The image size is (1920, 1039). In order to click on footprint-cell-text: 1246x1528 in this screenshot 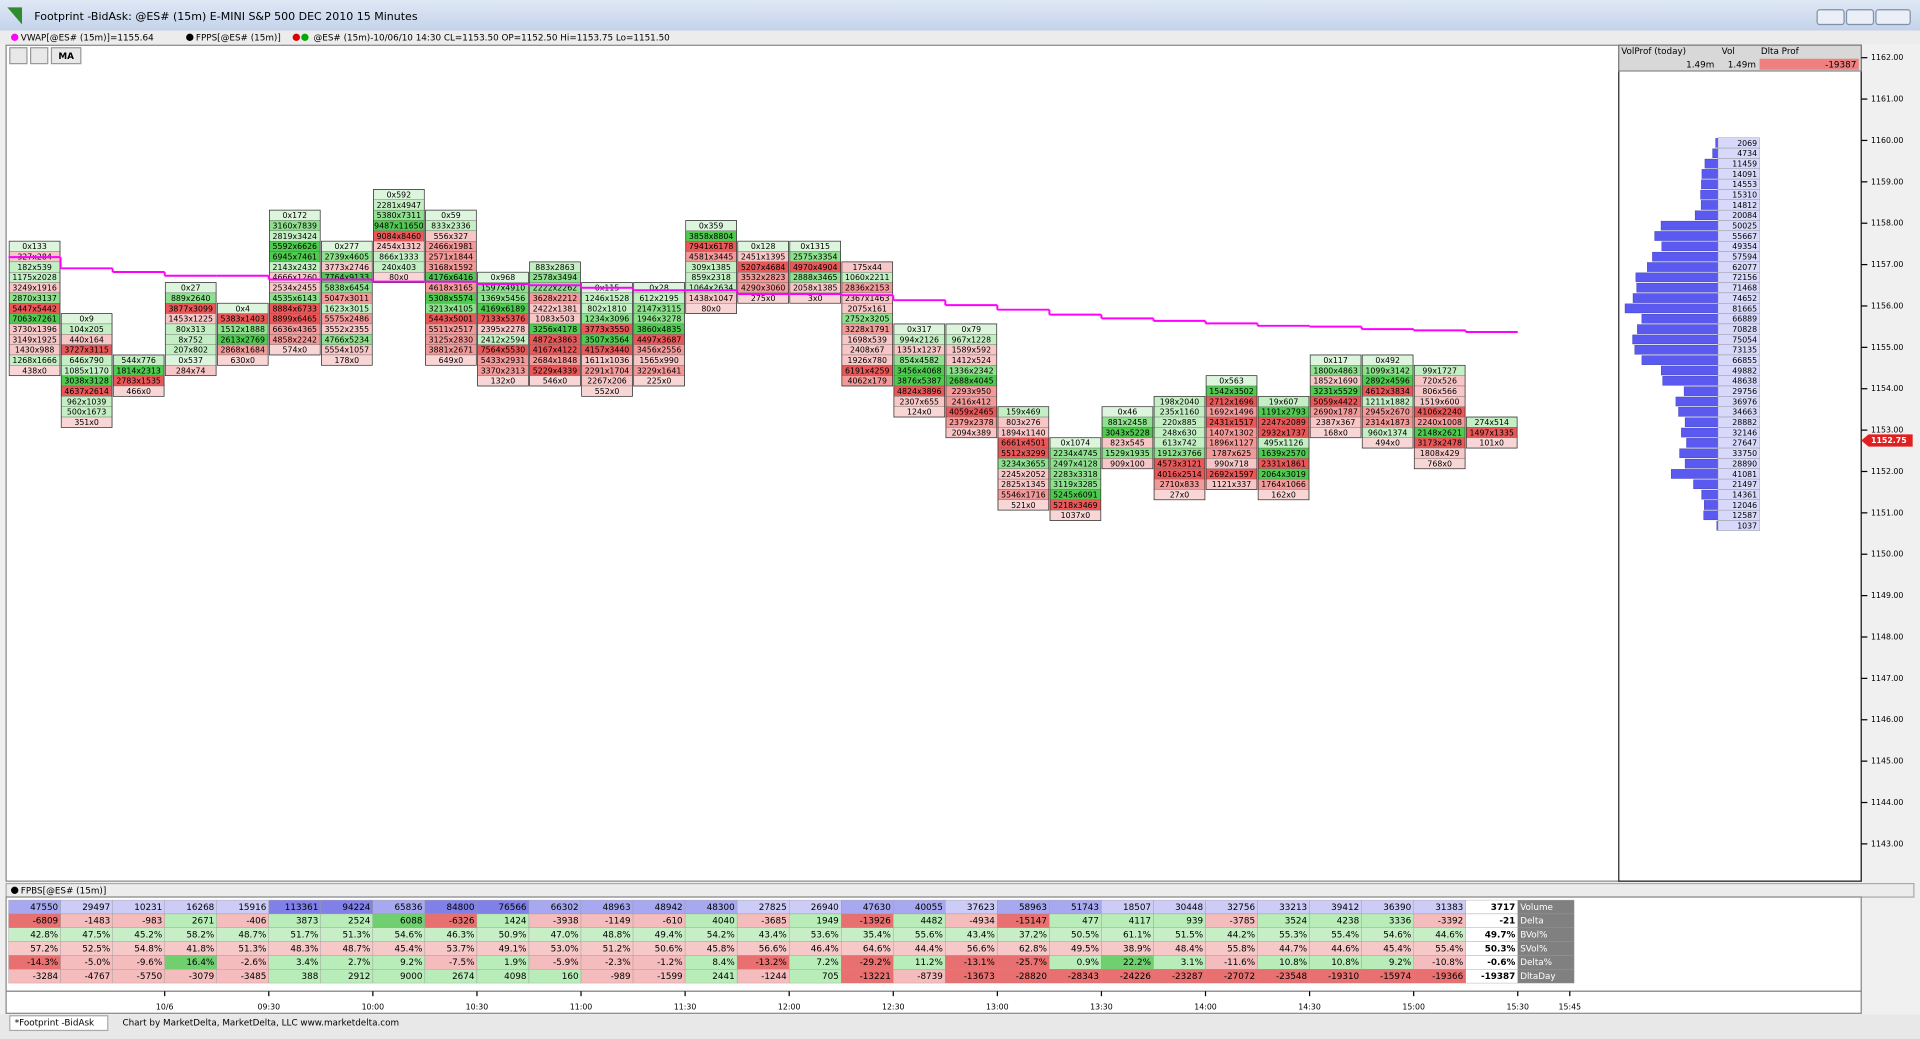, I will do `click(607, 298)`.